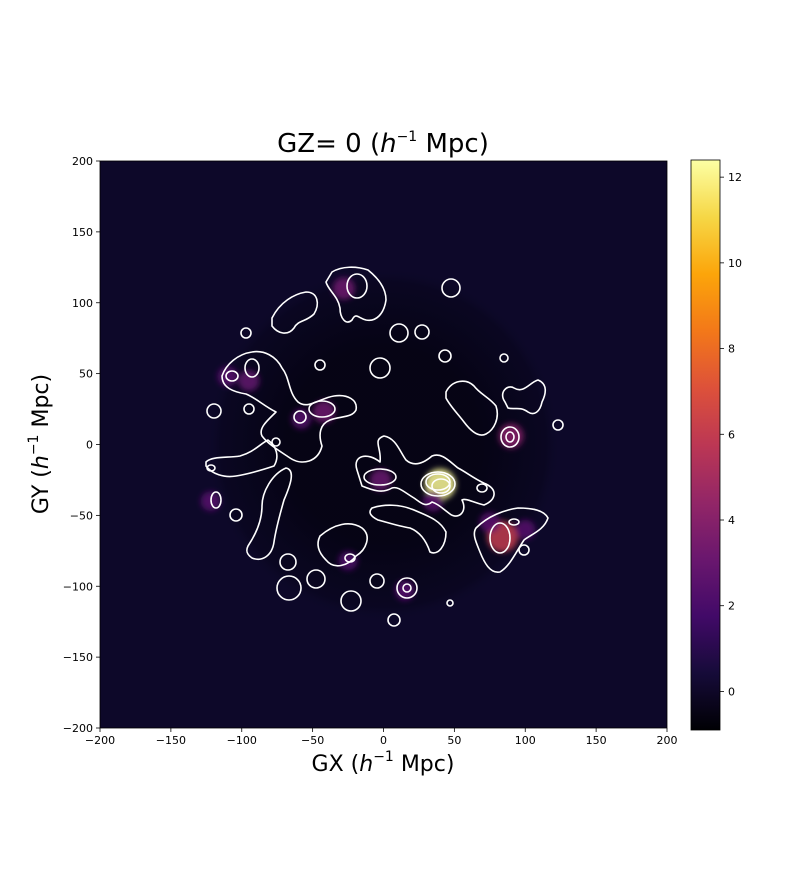  I want to click on colorbar-tick-label: 0, so click(731, 691).